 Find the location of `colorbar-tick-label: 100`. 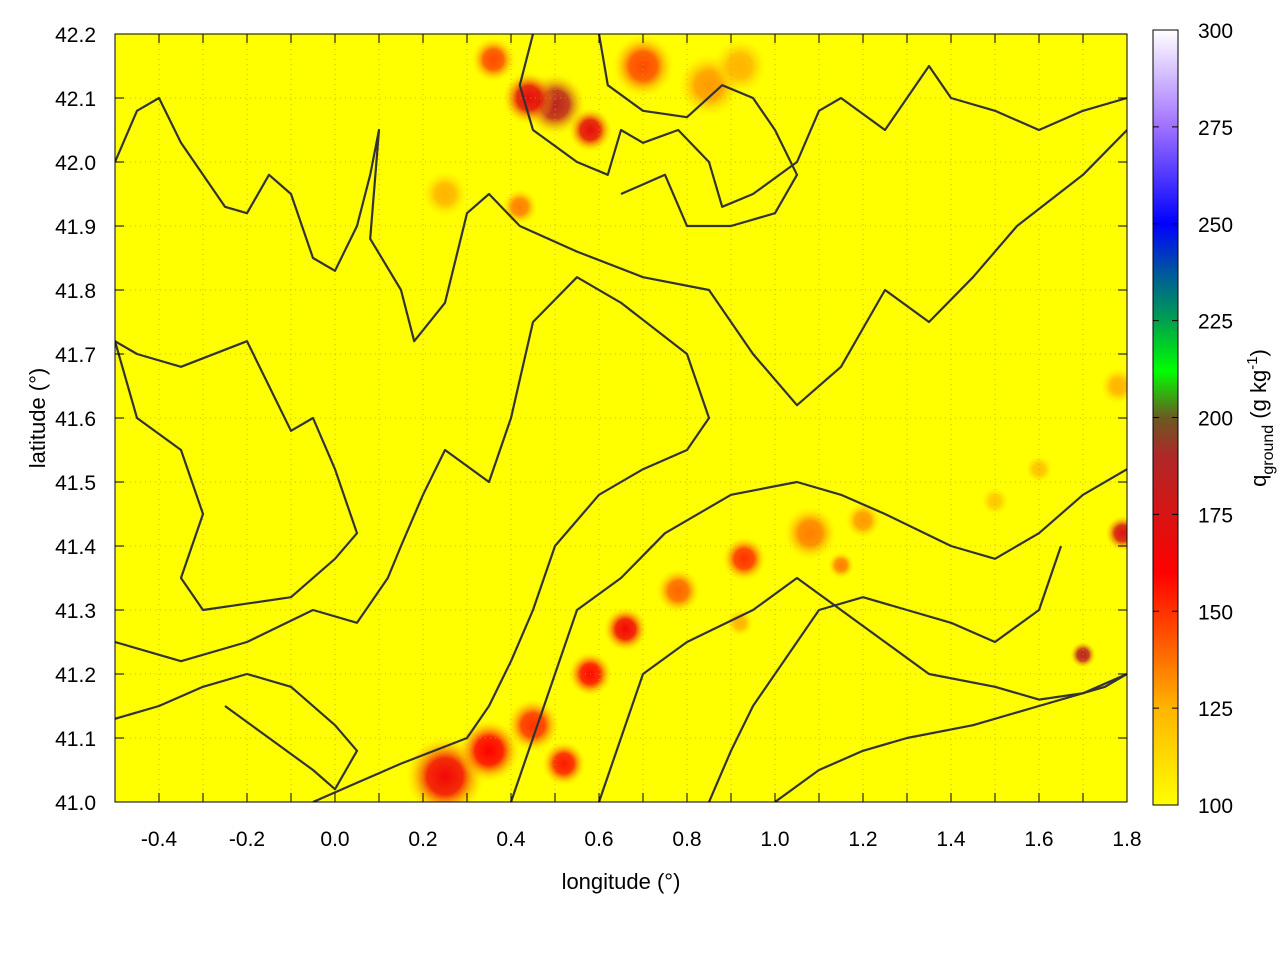

colorbar-tick-label: 100 is located at coordinates (1215, 806).